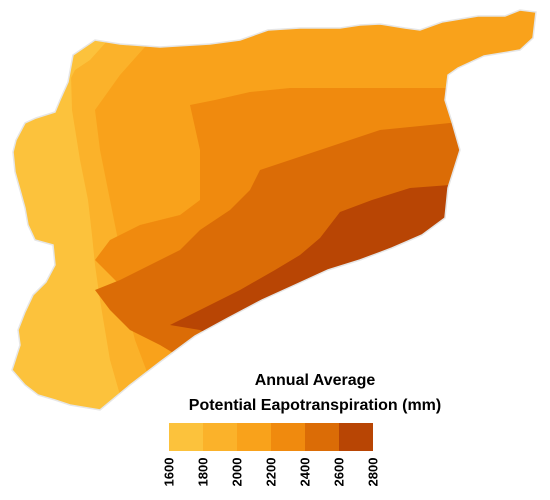  Describe the element at coordinates (305, 472) in the screenshot. I see `legend-tick-2400: 2400` at that location.